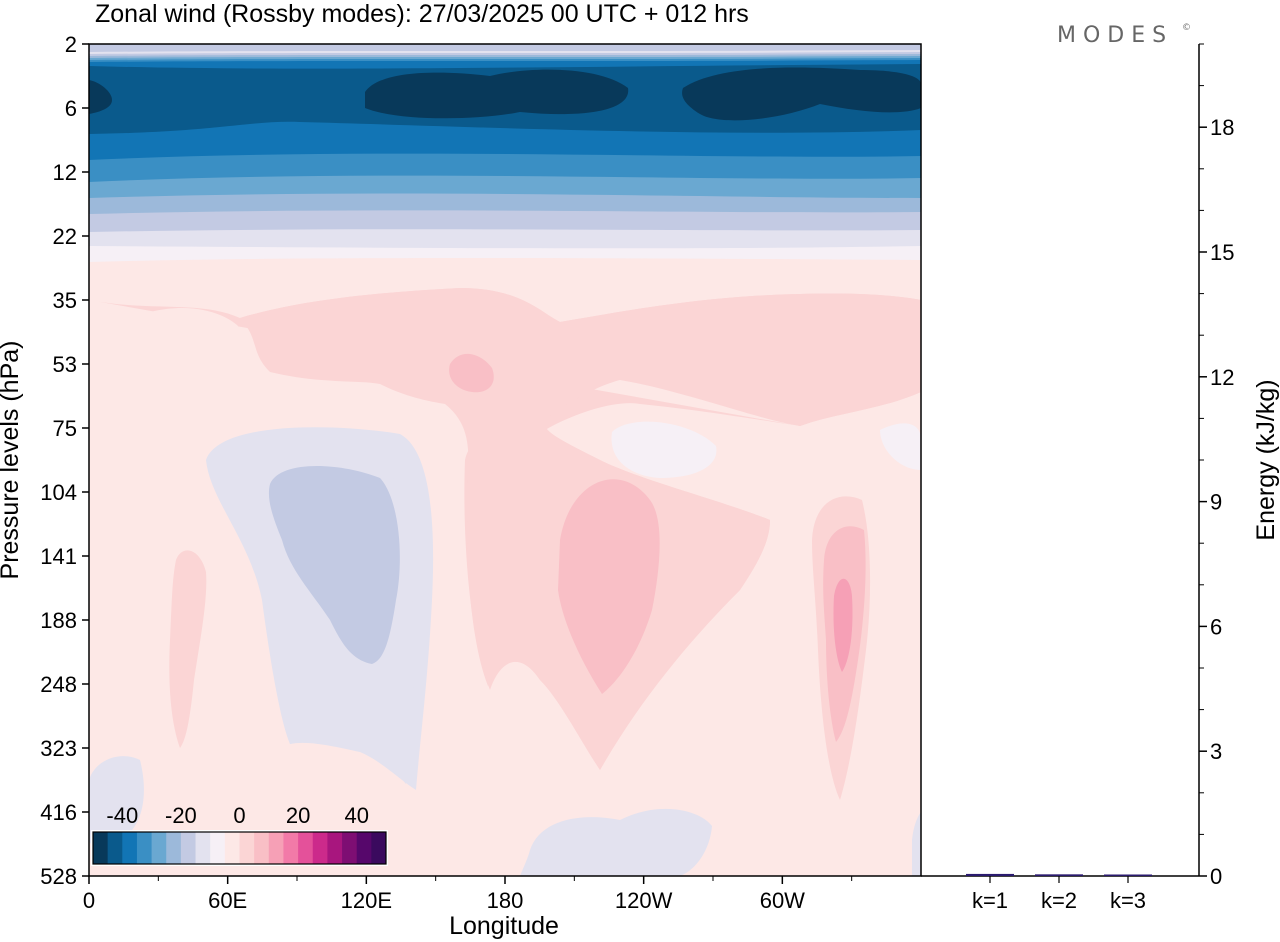  What do you see at coordinates (1059, 900) in the screenshot?
I see `energy-category-label: k=2` at bounding box center [1059, 900].